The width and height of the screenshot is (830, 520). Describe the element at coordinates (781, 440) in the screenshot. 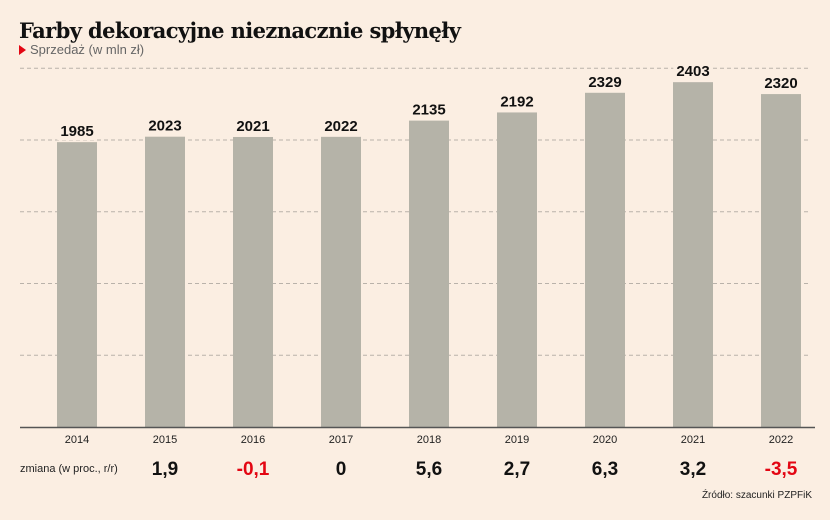

I see `x-tick-label: 2022` at that location.